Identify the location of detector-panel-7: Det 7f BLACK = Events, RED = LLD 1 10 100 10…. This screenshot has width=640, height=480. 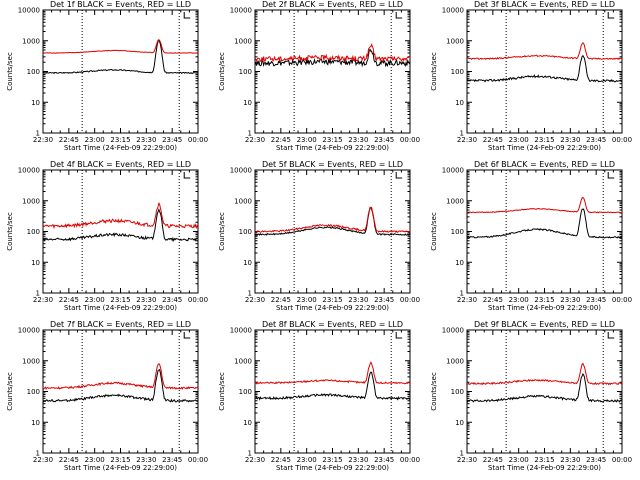
(107, 396).